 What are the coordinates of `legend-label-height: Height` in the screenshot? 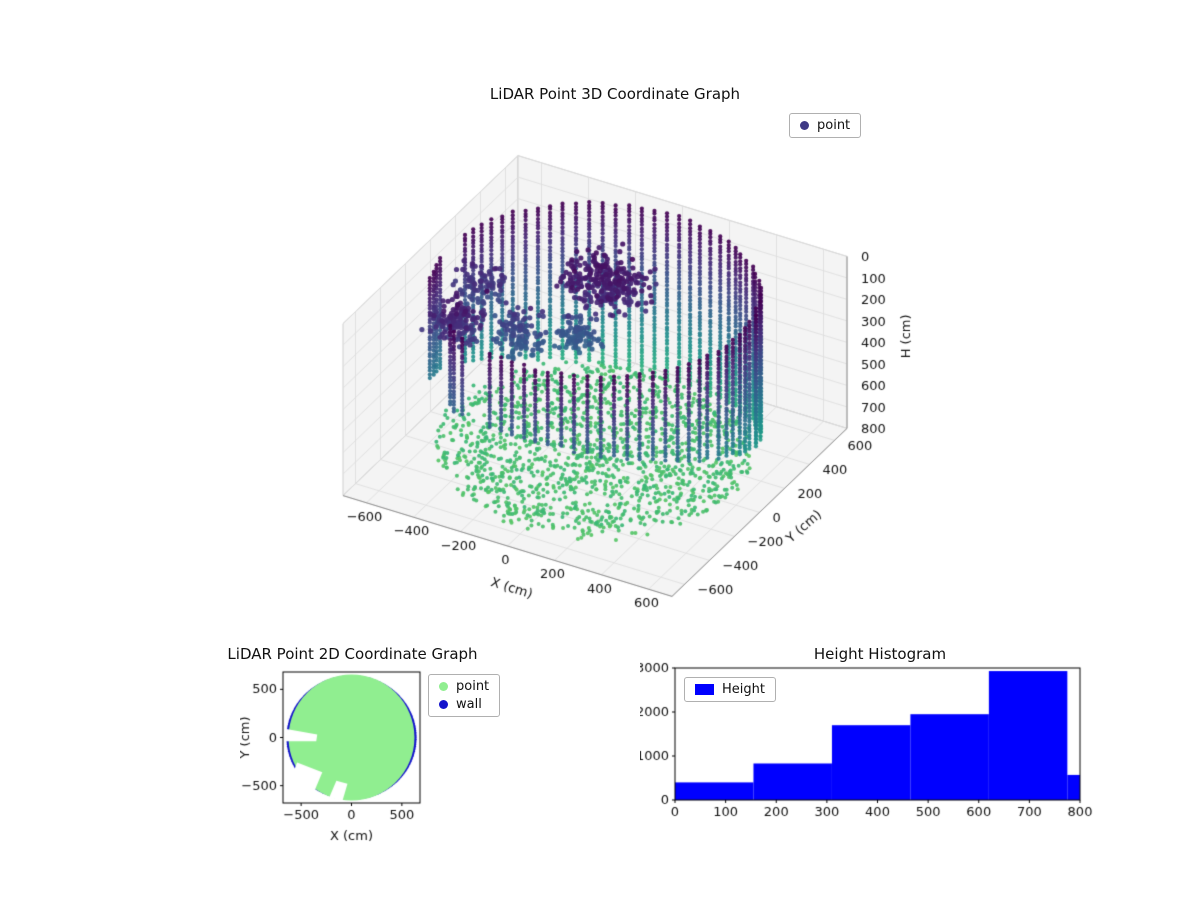 It's located at (743, 689).